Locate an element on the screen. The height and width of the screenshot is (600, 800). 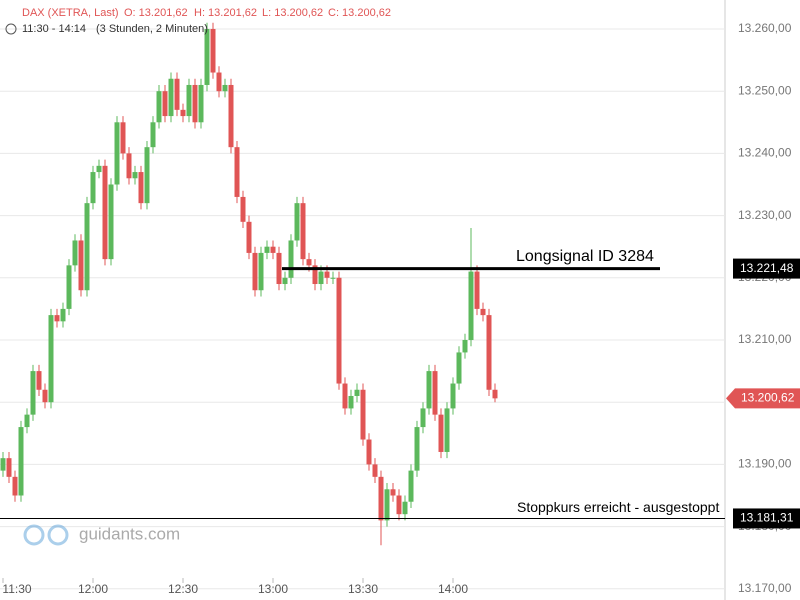
y-tick-label: 13.190,00 is located at coordinates (765, 464).